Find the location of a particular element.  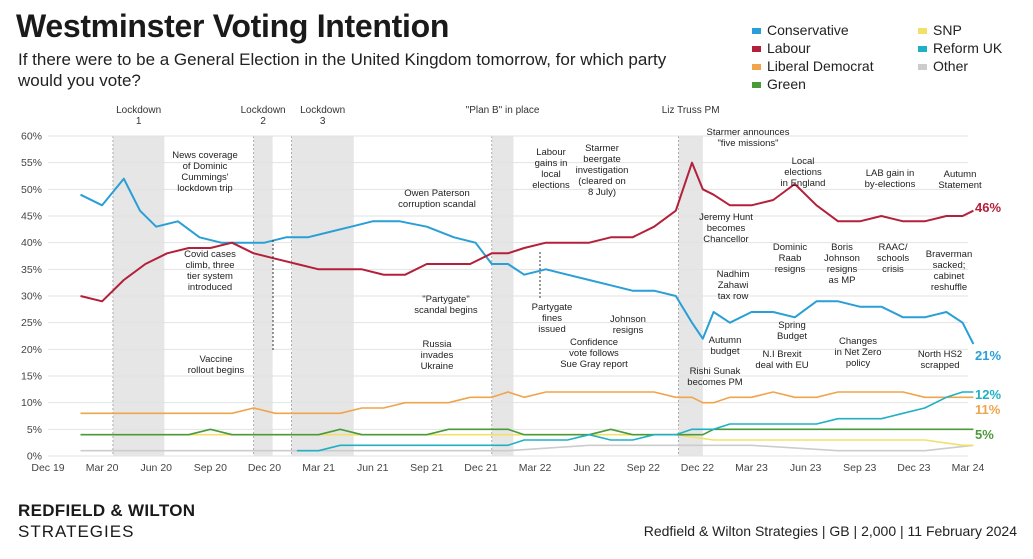

legend-swatch-conservative is located at coordinates (756, 31).